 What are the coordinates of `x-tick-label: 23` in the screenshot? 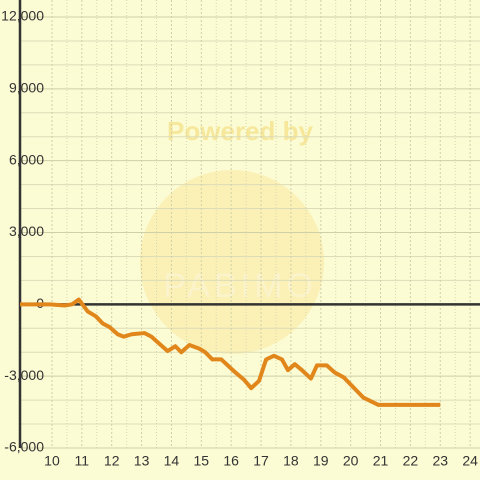 It's located at (440, 461).